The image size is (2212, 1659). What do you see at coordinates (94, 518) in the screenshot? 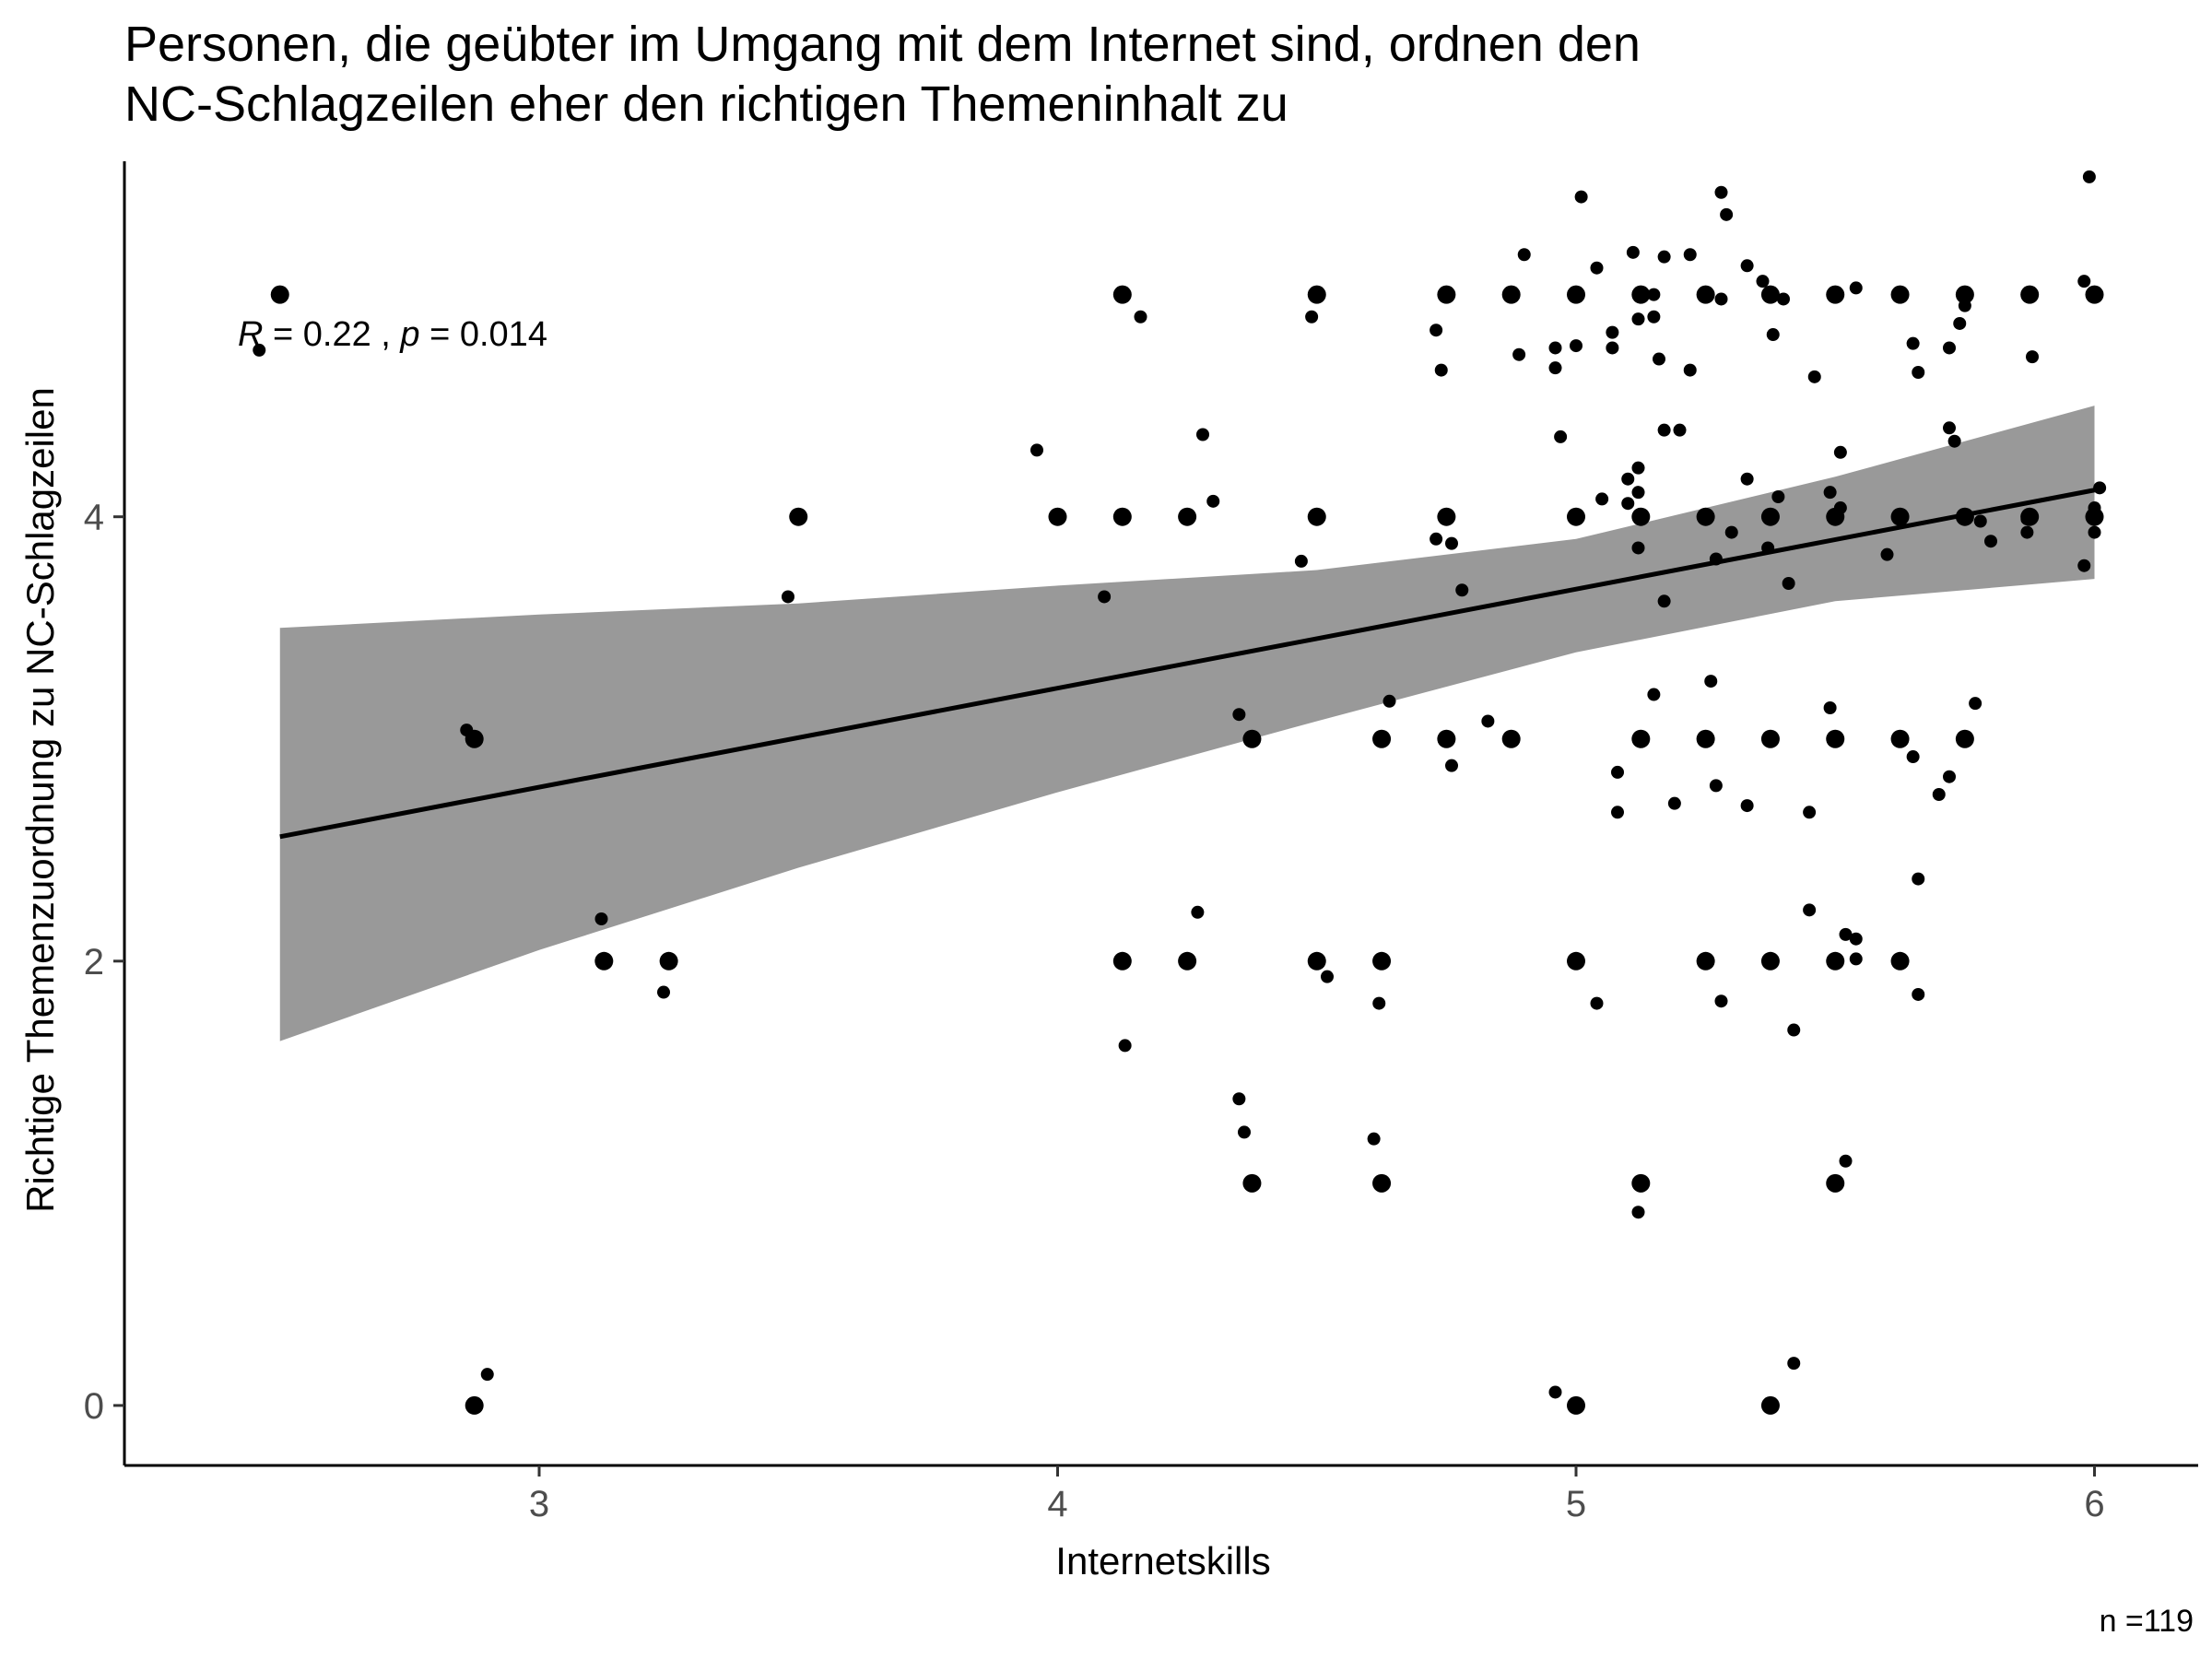
I see `y-tick-label: 4` at bounding box center [94, 518].